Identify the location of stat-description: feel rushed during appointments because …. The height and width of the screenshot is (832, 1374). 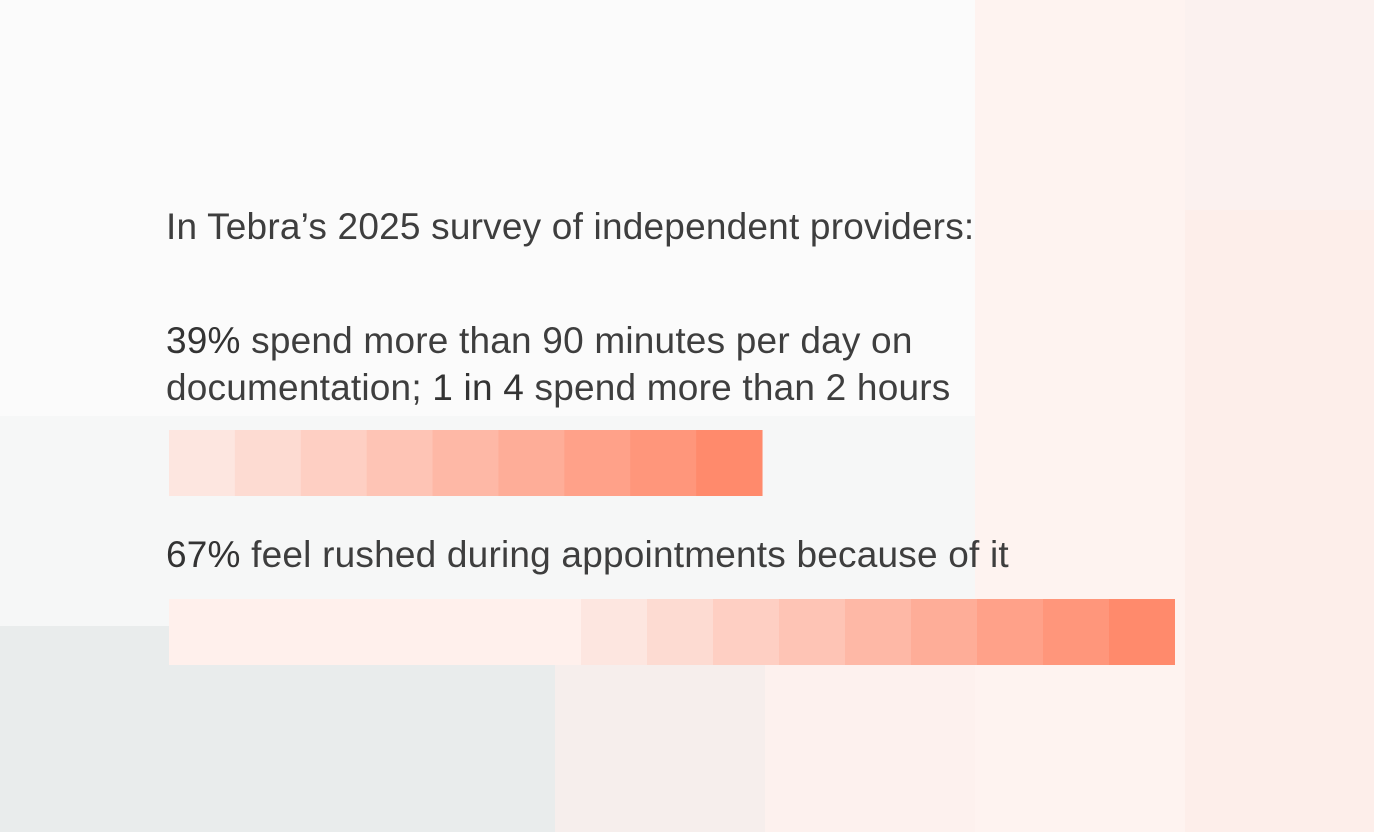
(624, 554).